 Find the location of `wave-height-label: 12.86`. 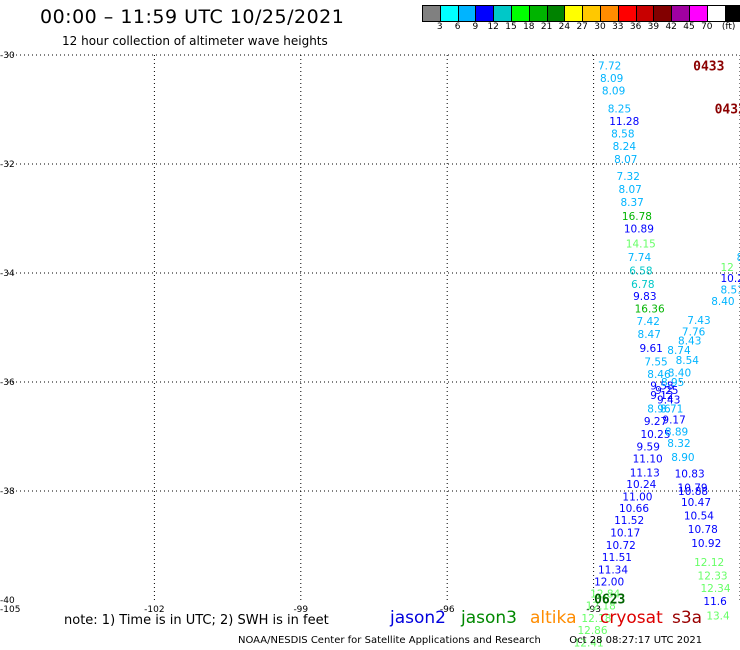

wave-height-label: 12.86 is located at coordinates (592, 631).